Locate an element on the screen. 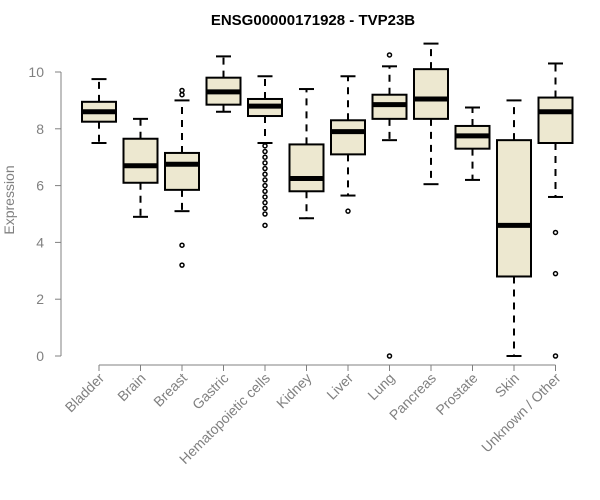  box-bladder is located at coordinates (99, 111).